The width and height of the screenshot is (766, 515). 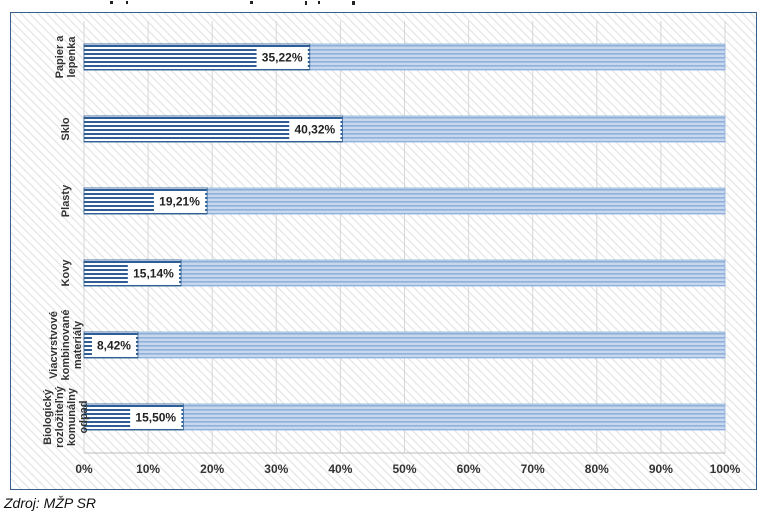 What do you see at coordinates (276, 469) in the screenshot?
I see `x-tick-label: 30%` at bounding box center [276, 469].